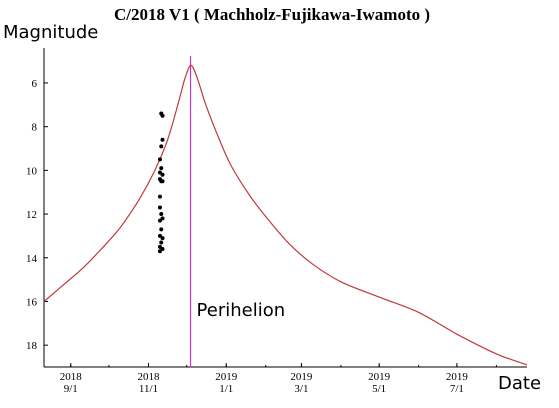  I want to click on y-tick-label: 14, so click(32, 259).